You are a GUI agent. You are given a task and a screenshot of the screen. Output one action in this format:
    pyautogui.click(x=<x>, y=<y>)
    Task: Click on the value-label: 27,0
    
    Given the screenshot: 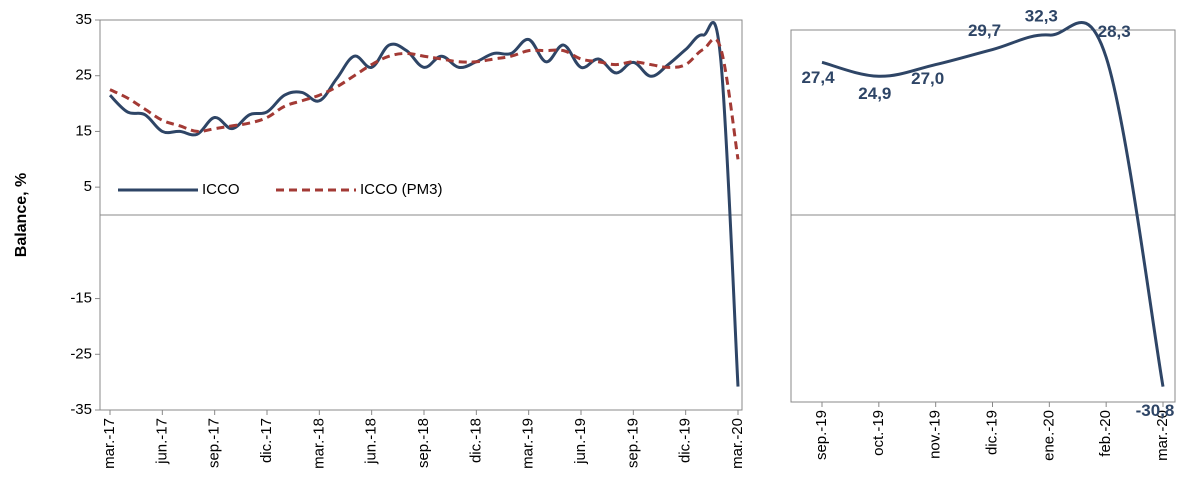 What is the action you would take?
    pyautogui.click(x=927, y=78)
    